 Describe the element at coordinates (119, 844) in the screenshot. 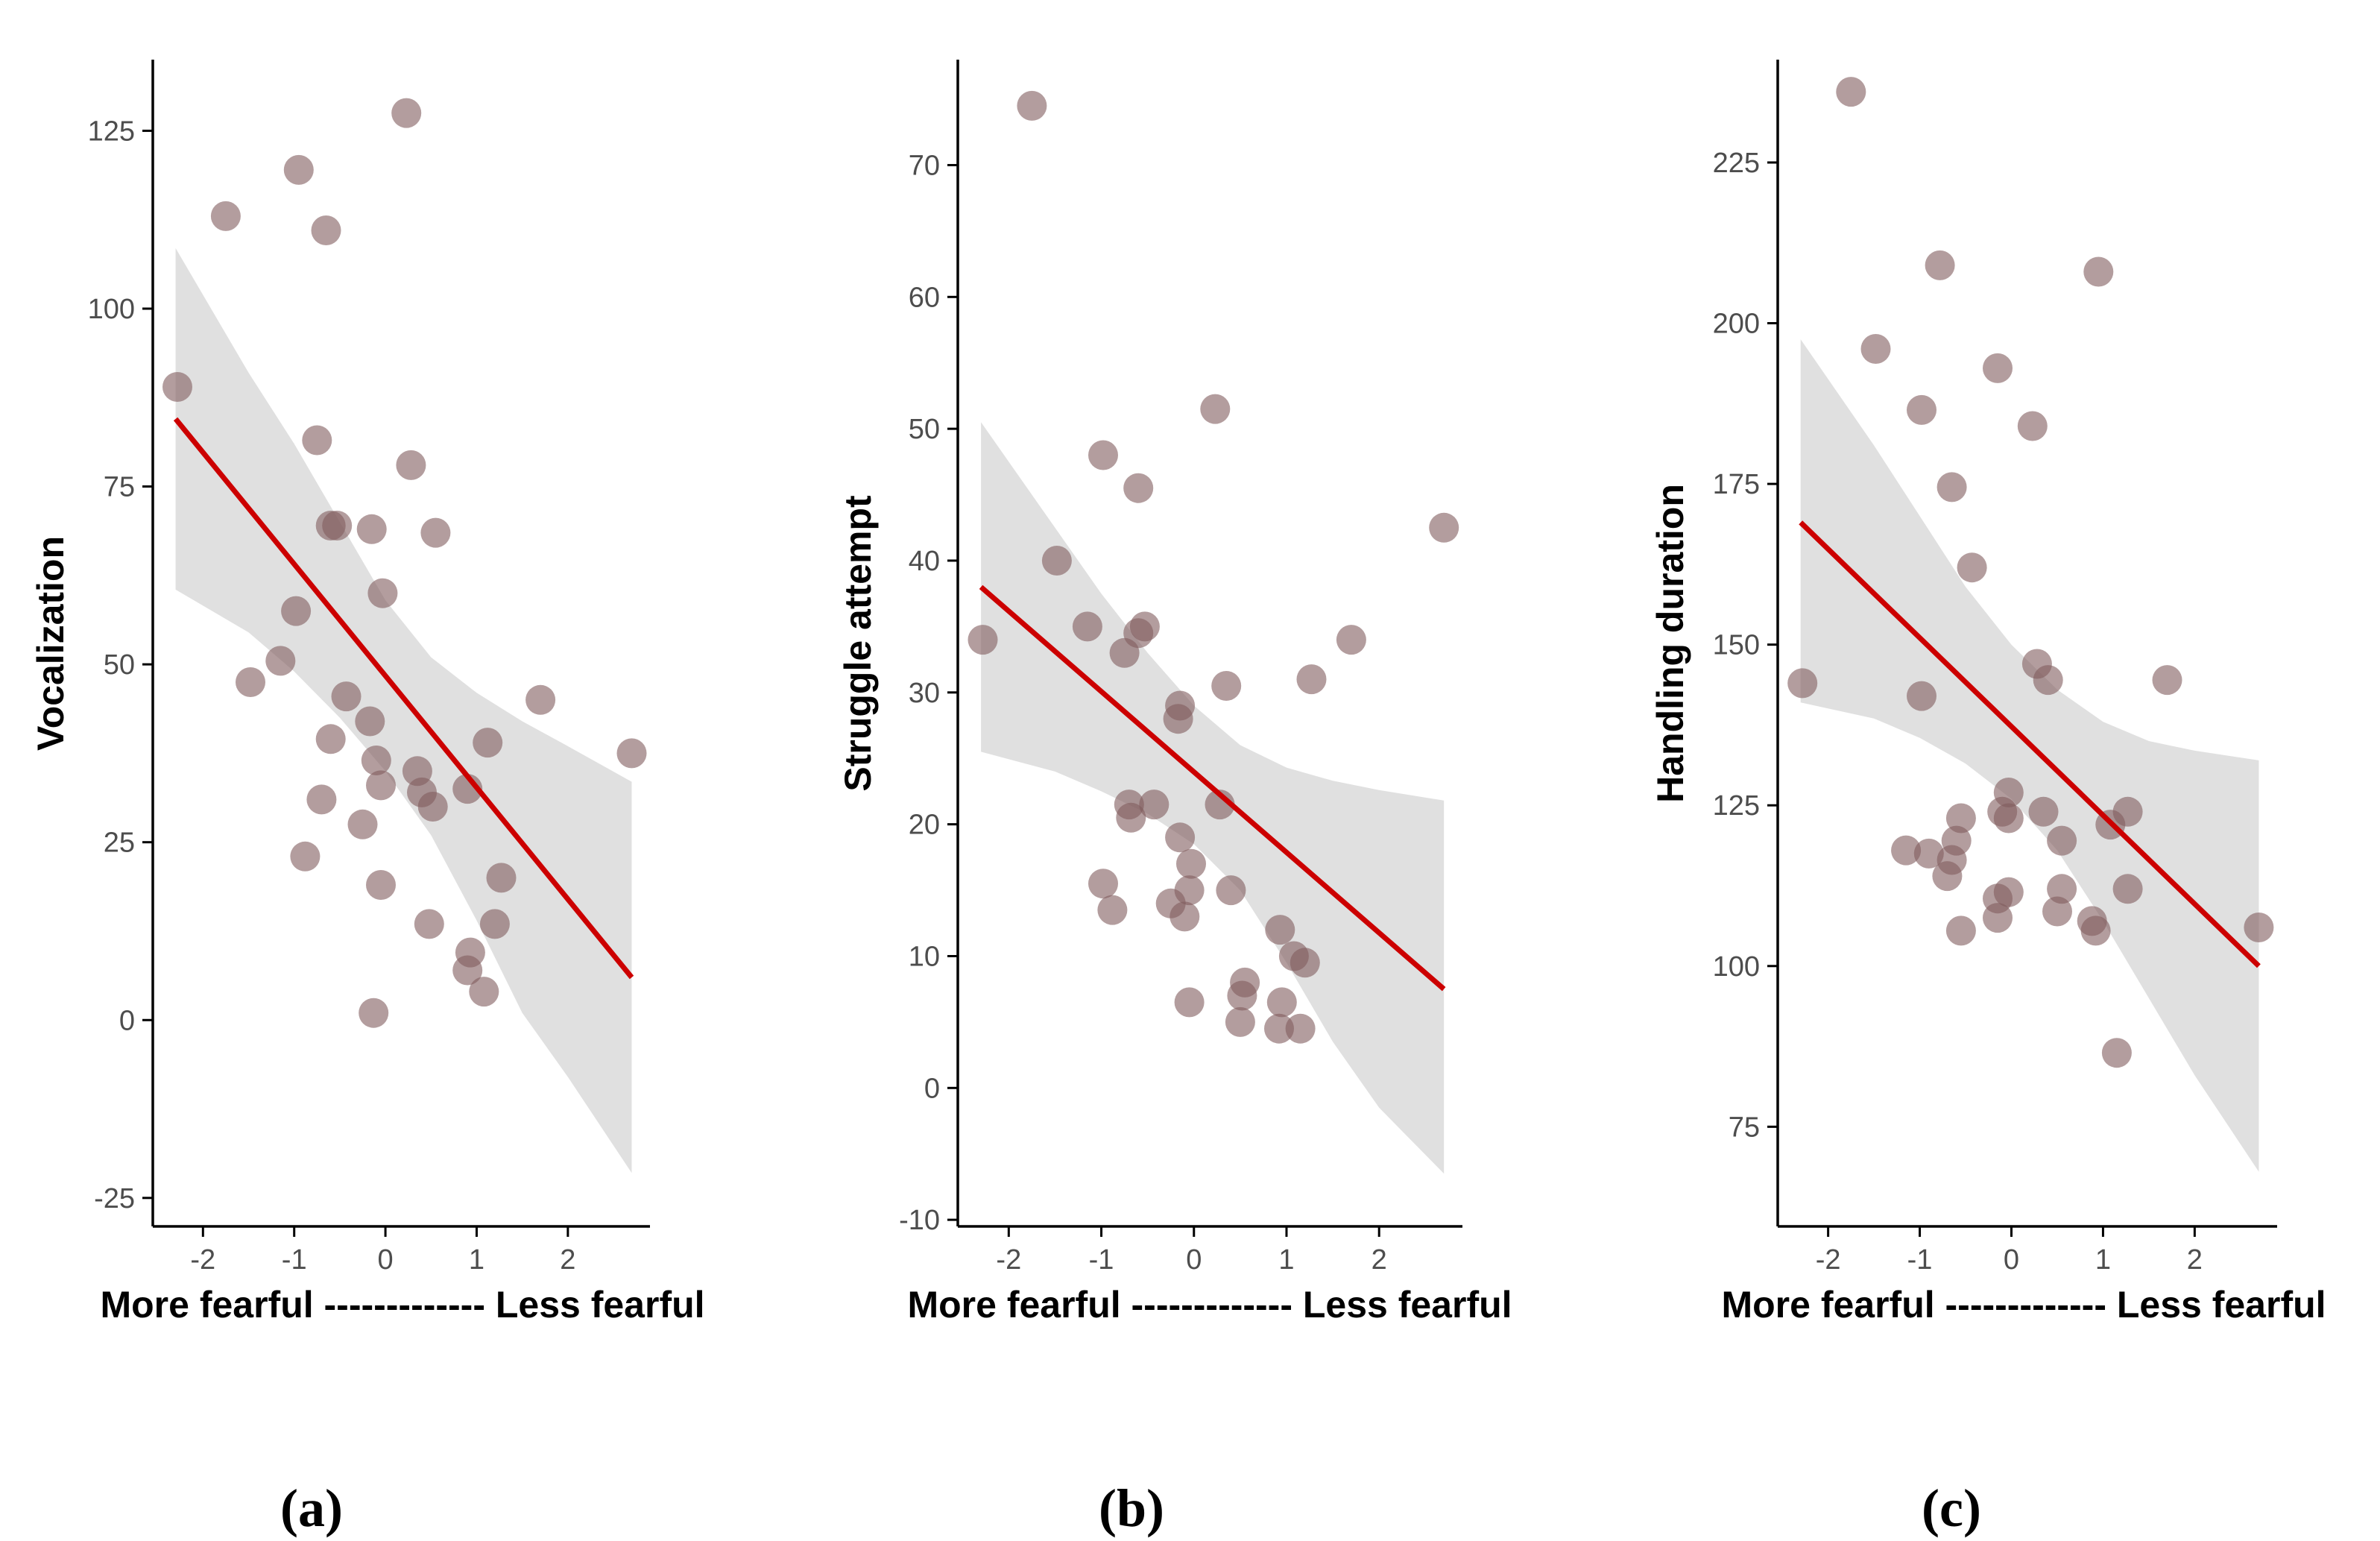

I see `y-tick-label: 25` at that location.